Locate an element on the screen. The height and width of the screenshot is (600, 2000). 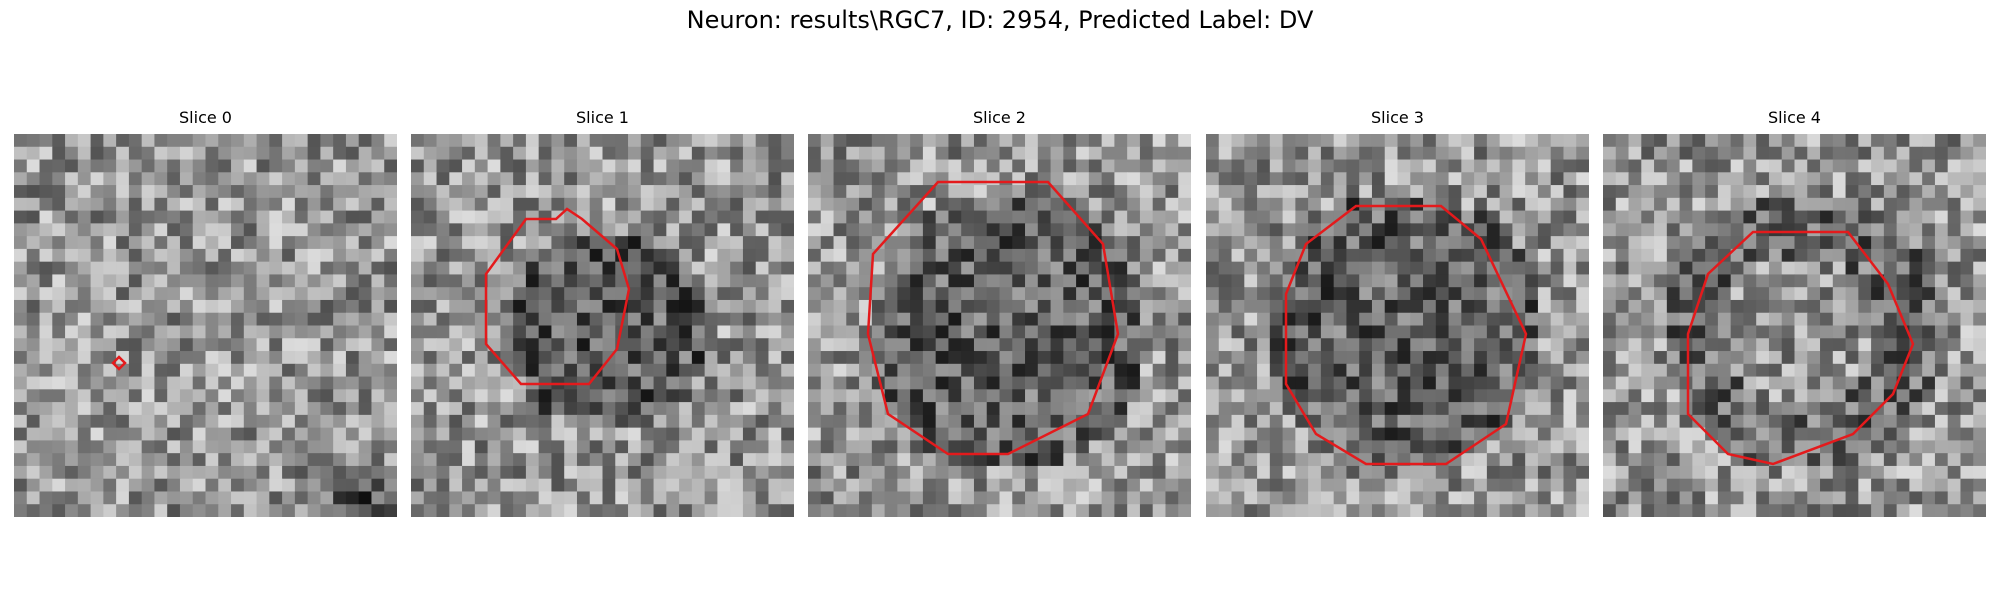
slice-title-1: Slice 1 is located at coordinates (602, 117).